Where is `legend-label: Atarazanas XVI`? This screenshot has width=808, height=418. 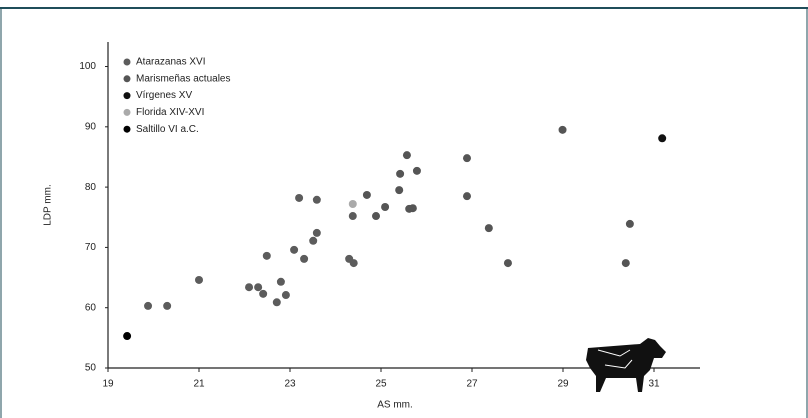 legend-label: Atarazanas XVI is located at coordinates (170, 62).